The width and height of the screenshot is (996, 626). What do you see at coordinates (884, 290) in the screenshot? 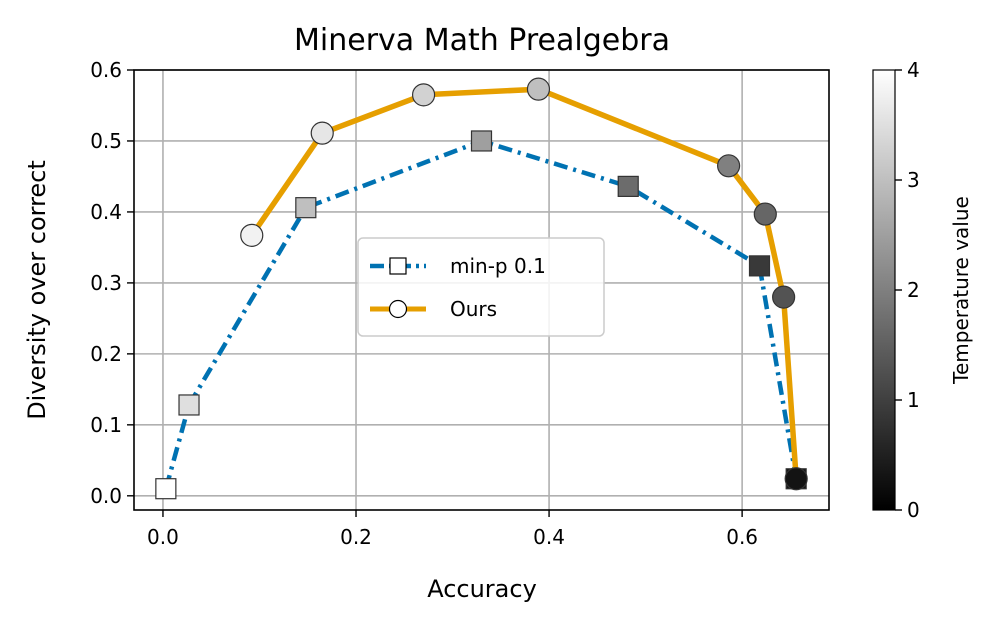
I see `colorbar-gradient` at bounding box center [884, 290].